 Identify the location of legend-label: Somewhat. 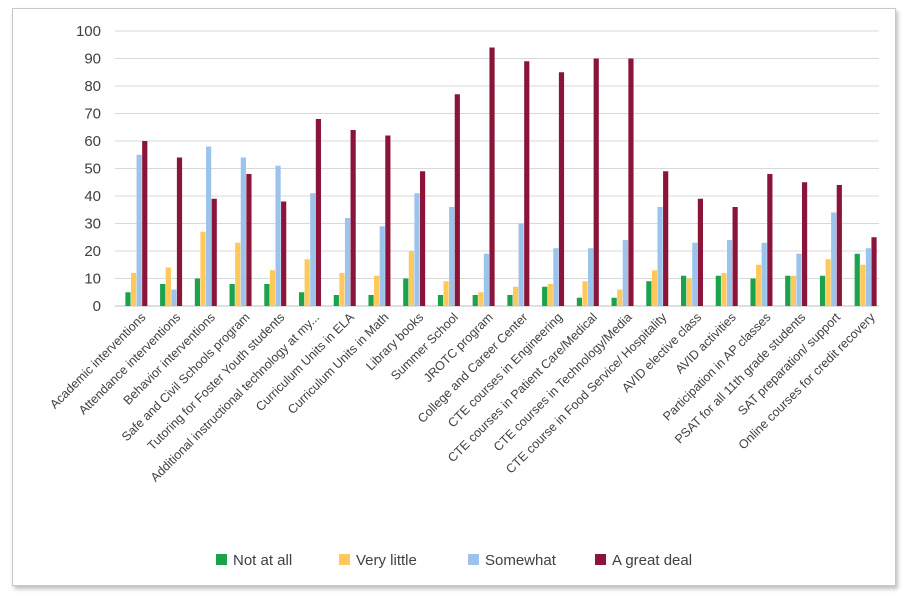
(521, 560).